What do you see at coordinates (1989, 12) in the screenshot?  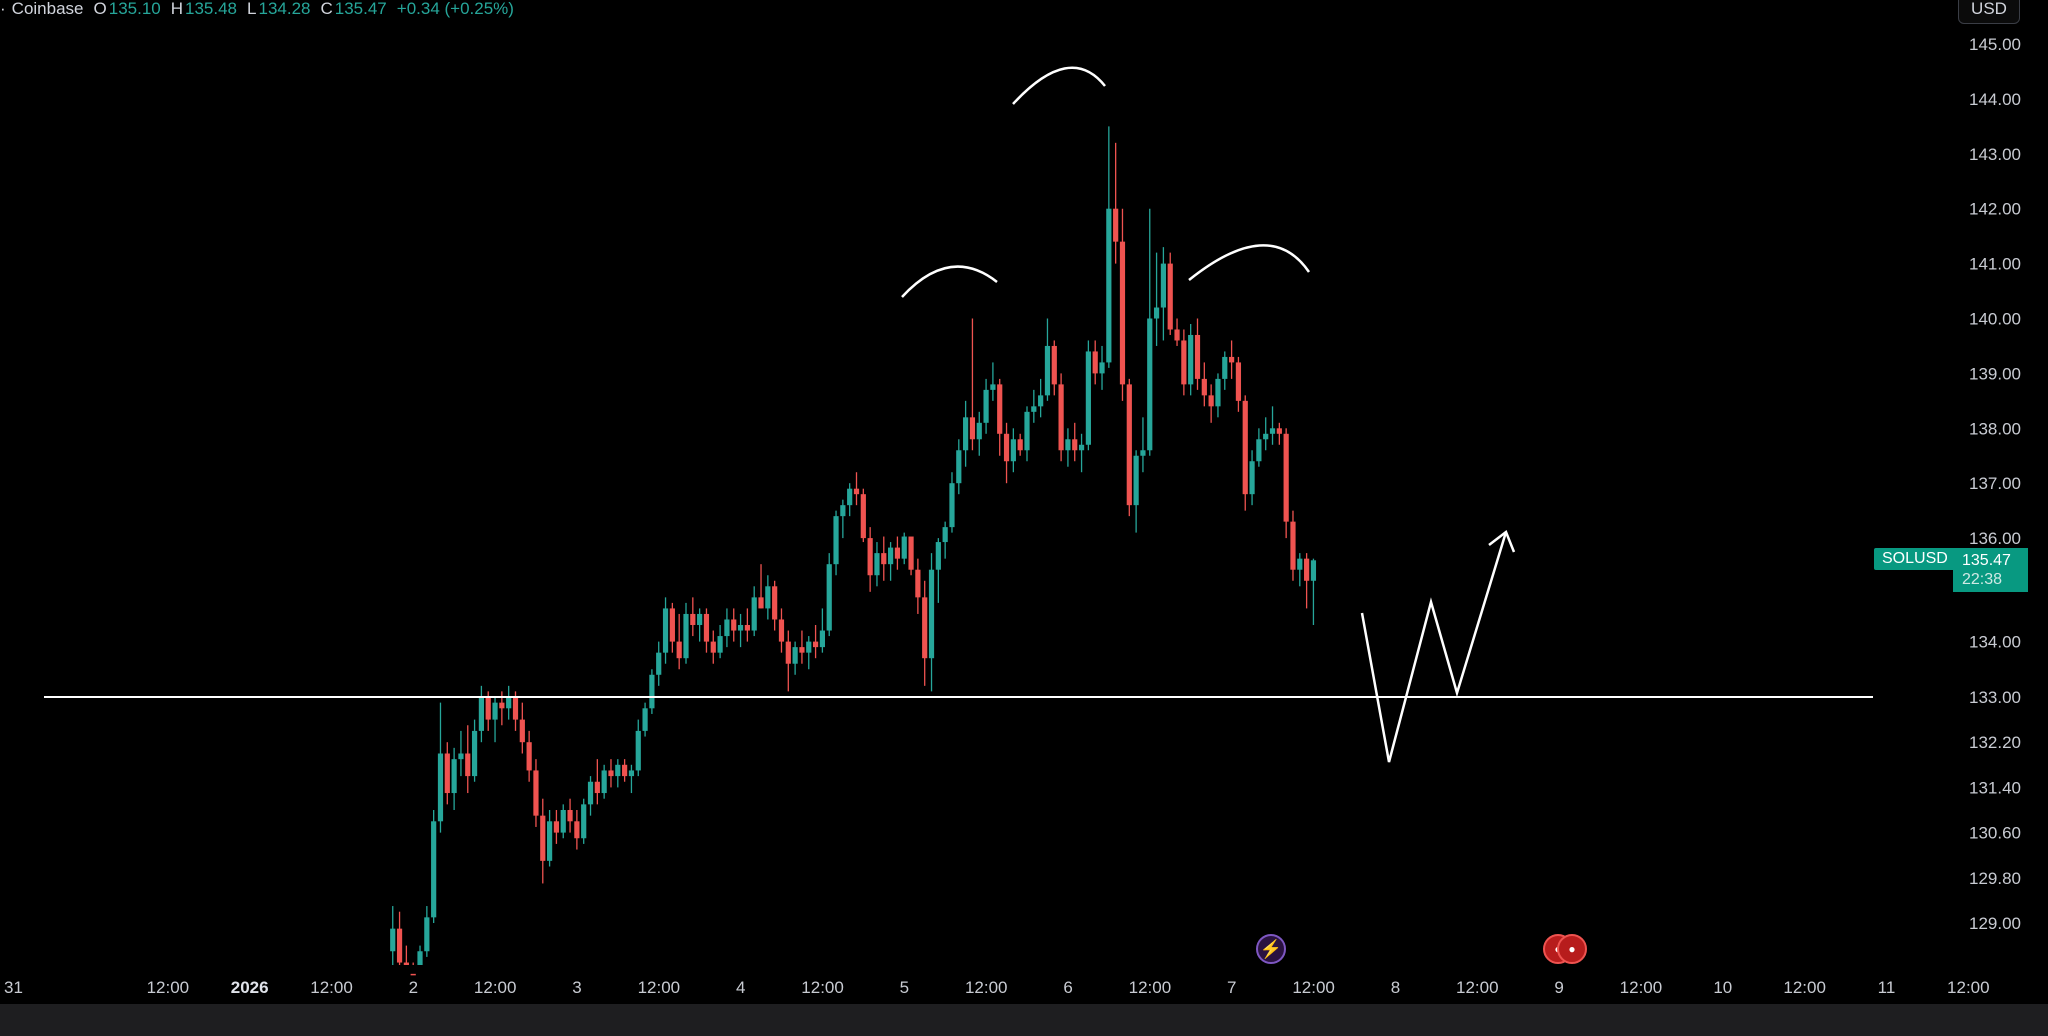 I see `currency-button: USD` at bounding box center [1989, 12].